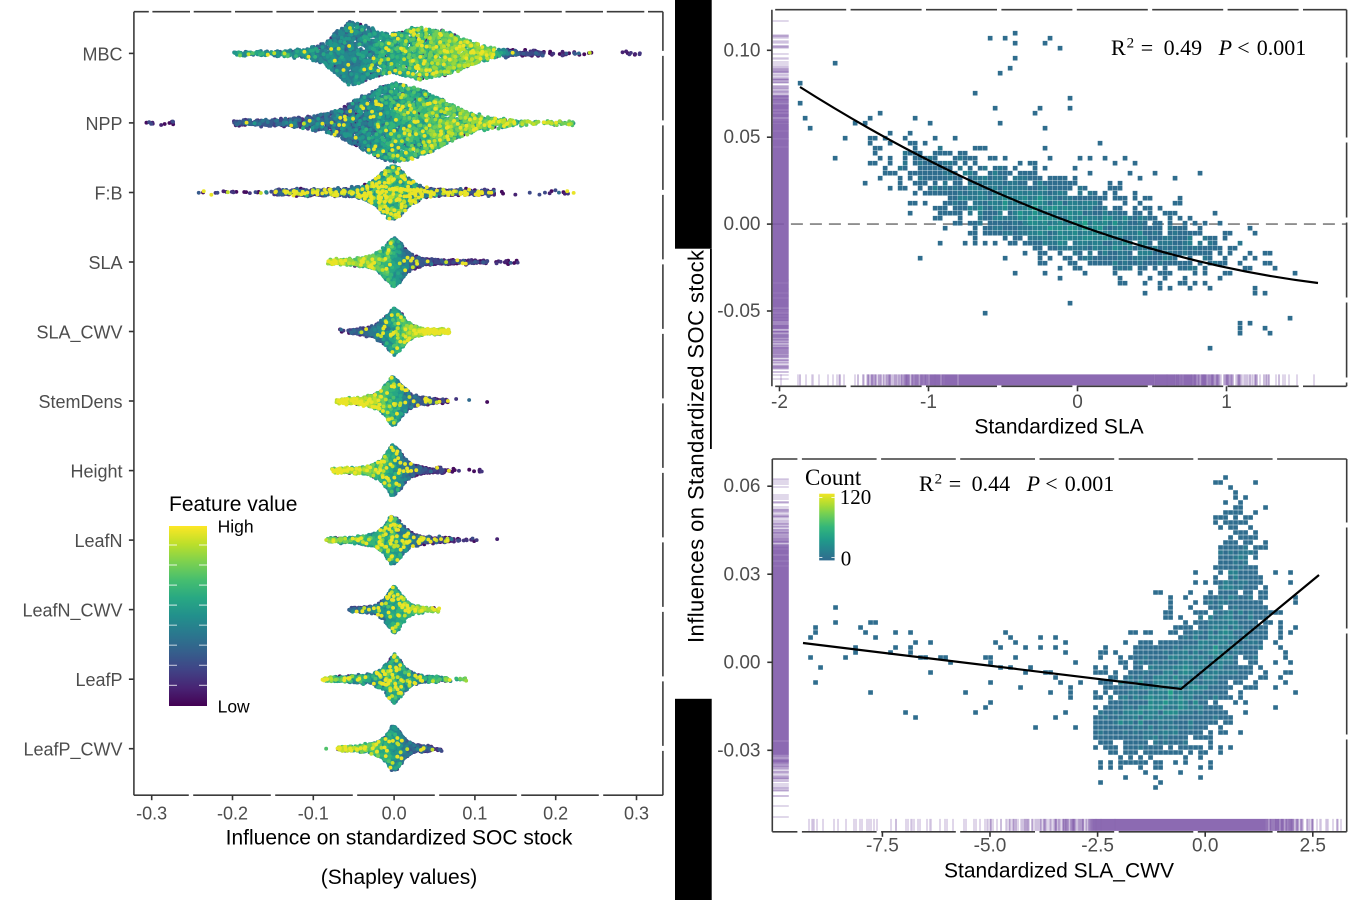 This screenshot has width=1357, height=900. What do you see at coordinates (738, 311) in the screenshot?
I see `svg-text: -0.05` at bounding box center [738, 311].